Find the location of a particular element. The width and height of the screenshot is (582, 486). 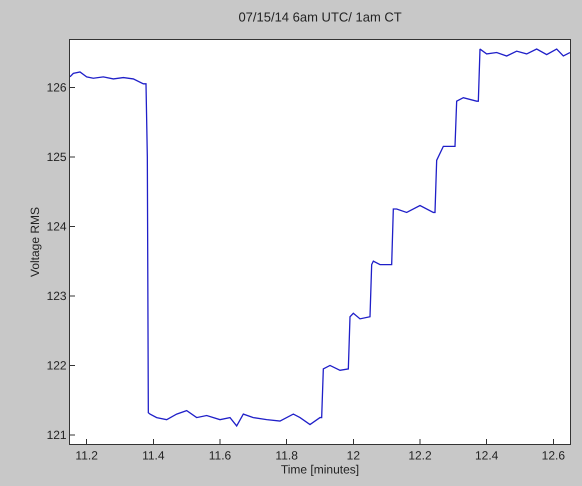

y-tick-label: 121 is located at coordinates (56, 435).